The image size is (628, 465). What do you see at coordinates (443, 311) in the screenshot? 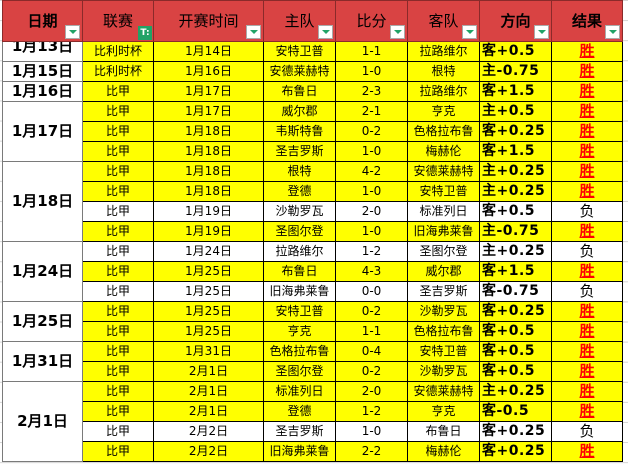
I see `away-cell: 沙勒罗瓦` at bounding box center [443, 311].